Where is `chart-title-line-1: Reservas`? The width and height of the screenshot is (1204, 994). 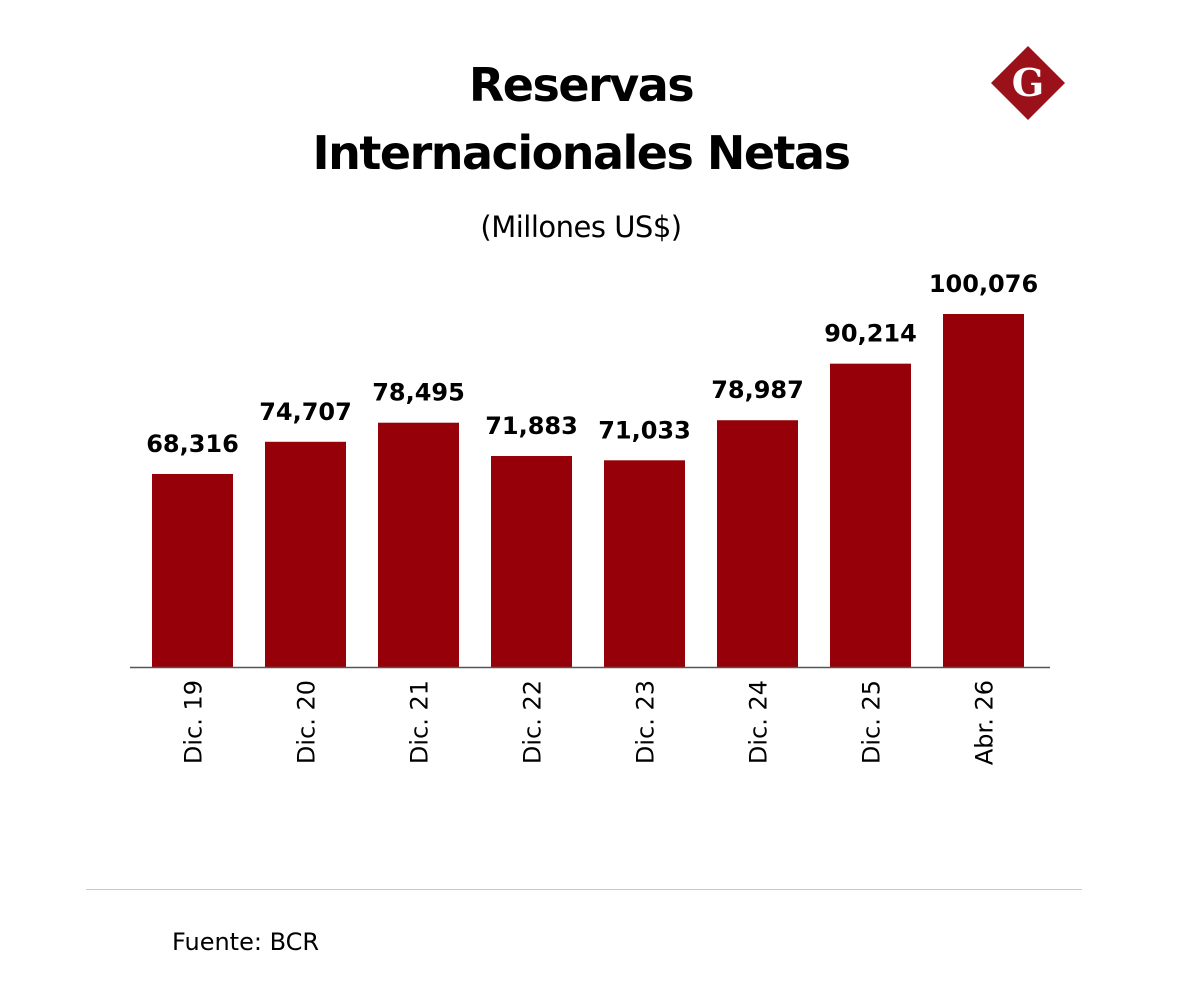 chart-title-line-1: Reservas is located at coordinates (581, 85).